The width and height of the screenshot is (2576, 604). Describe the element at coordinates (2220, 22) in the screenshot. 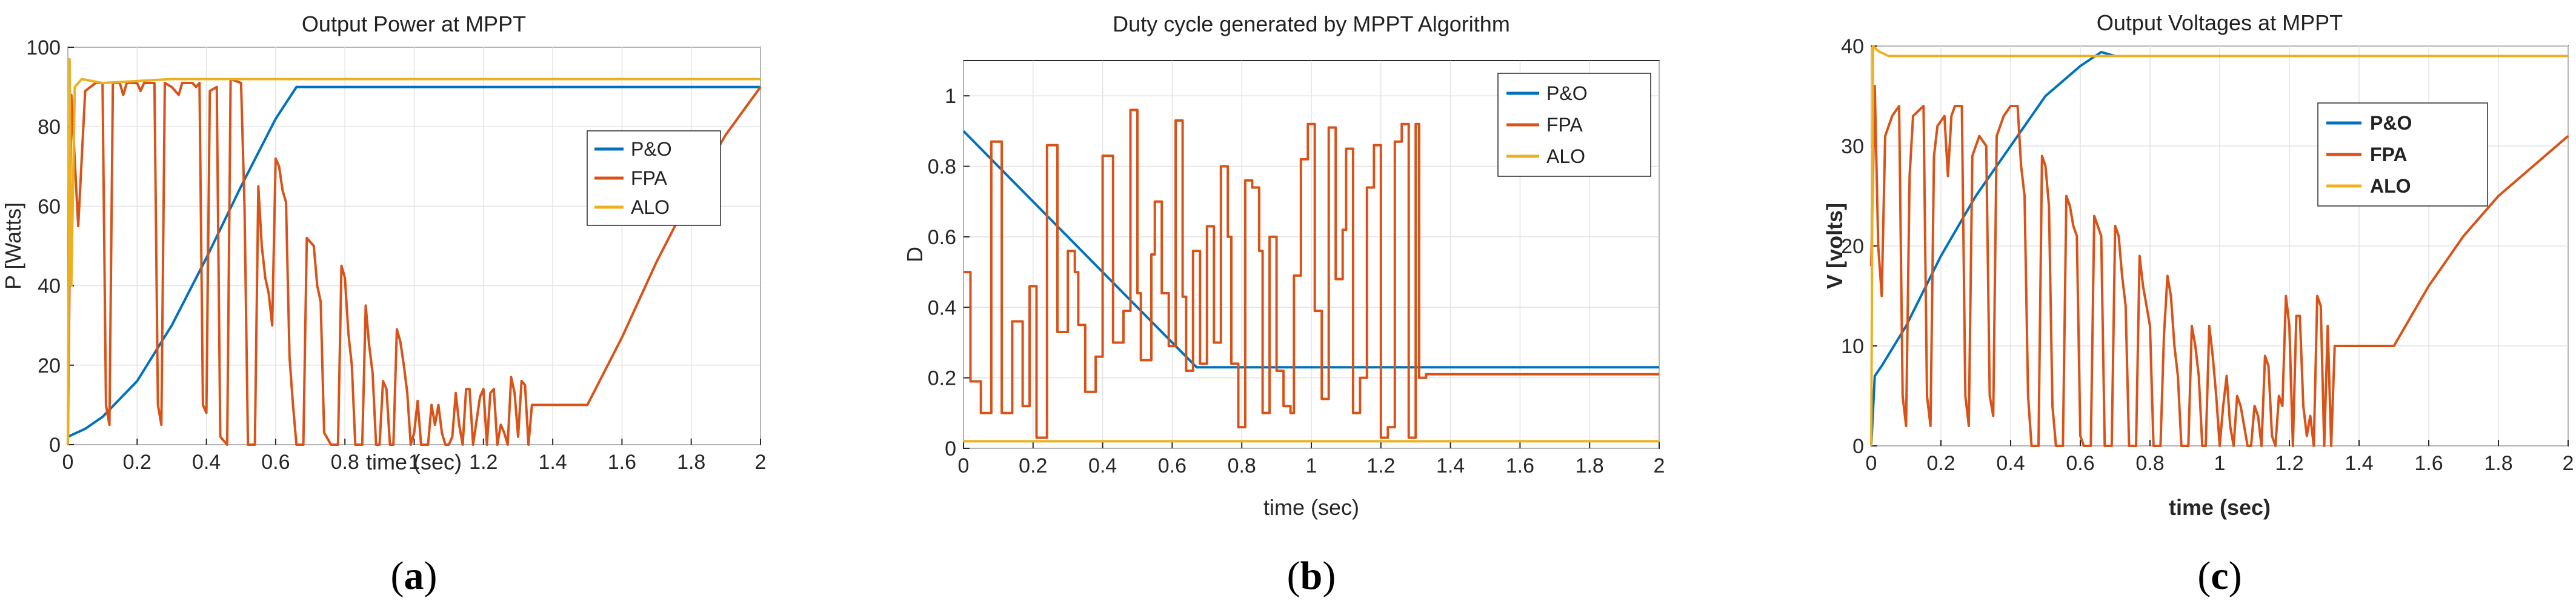

I see `chart-title: Output Voltages at MPPT` at that location.